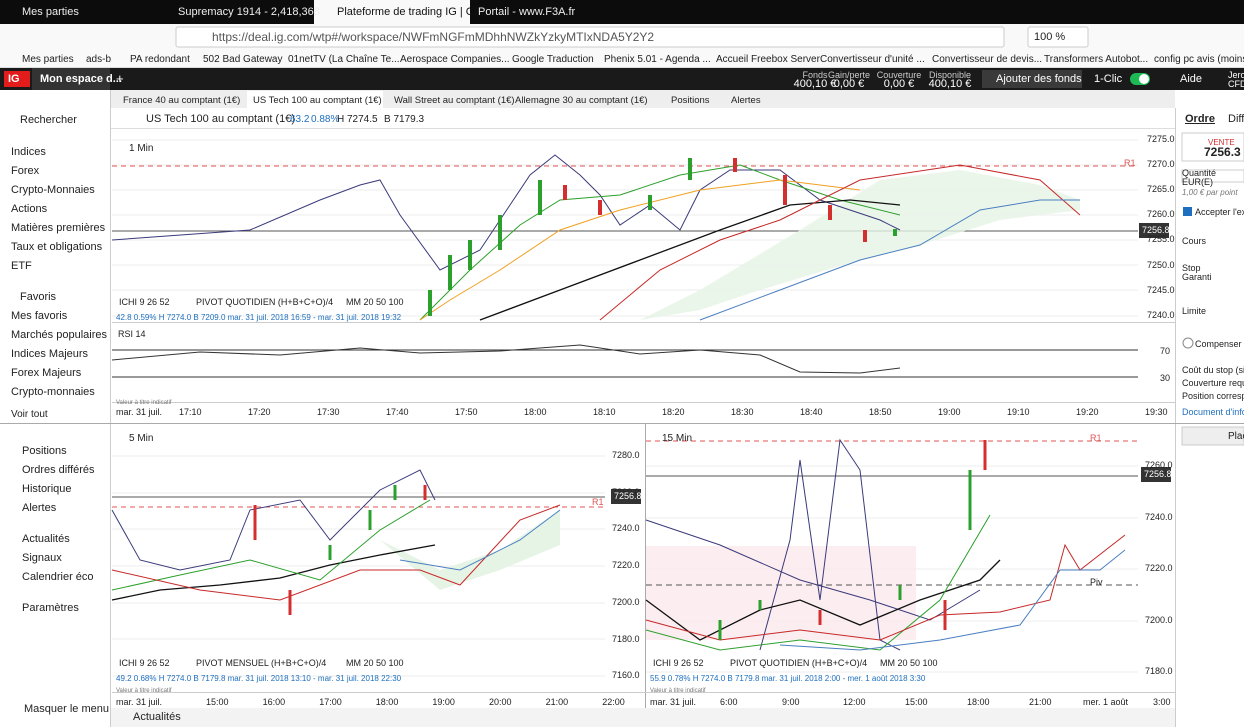 The height and width of the screenshot is (727, 1244). What do you see at coordinates (1200, 119) in the screenshot?
I see `order-tab: Ordre` at bounding box center [1200, 119].